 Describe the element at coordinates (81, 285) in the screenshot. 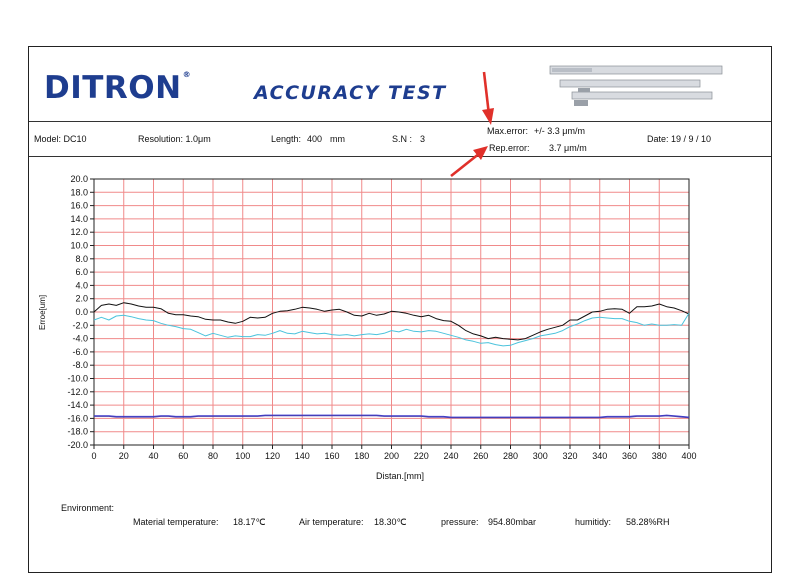

I see `y-tick-label: 4.0` at that location.